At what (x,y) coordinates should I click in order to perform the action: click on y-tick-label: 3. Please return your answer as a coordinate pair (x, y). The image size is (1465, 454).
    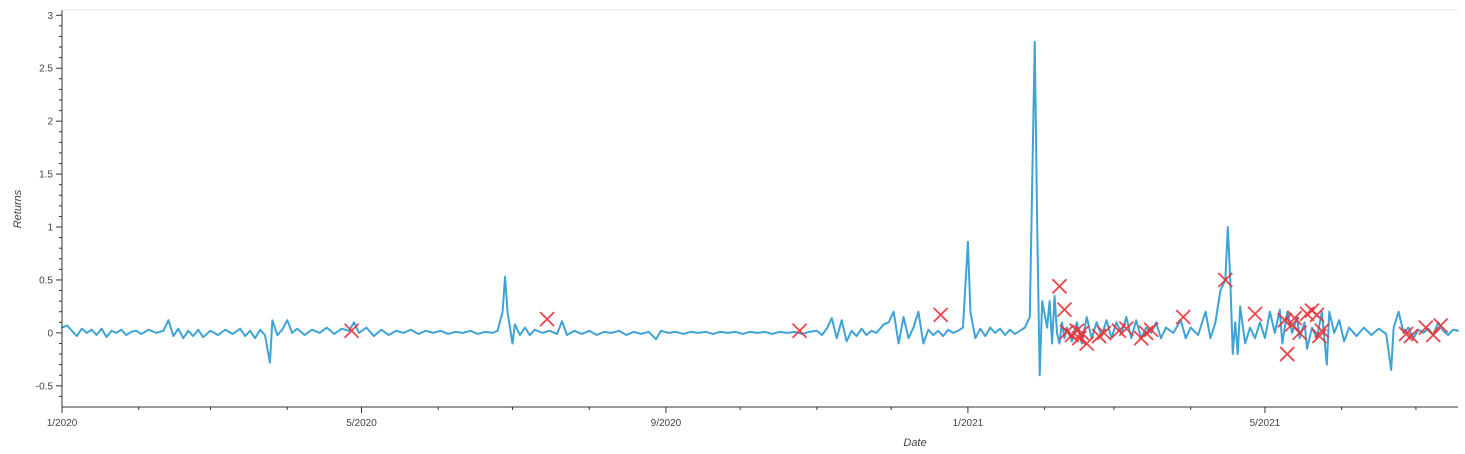
    Looking at the image, I should click on (50, 16).